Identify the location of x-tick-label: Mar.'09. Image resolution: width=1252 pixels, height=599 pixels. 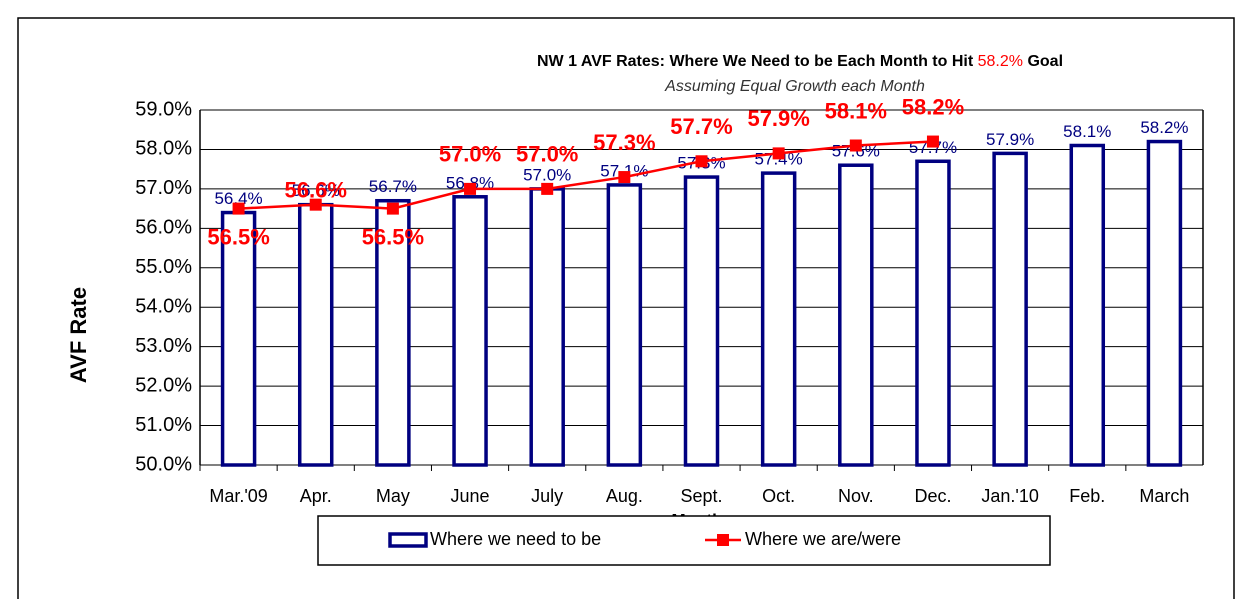
(238, 496).